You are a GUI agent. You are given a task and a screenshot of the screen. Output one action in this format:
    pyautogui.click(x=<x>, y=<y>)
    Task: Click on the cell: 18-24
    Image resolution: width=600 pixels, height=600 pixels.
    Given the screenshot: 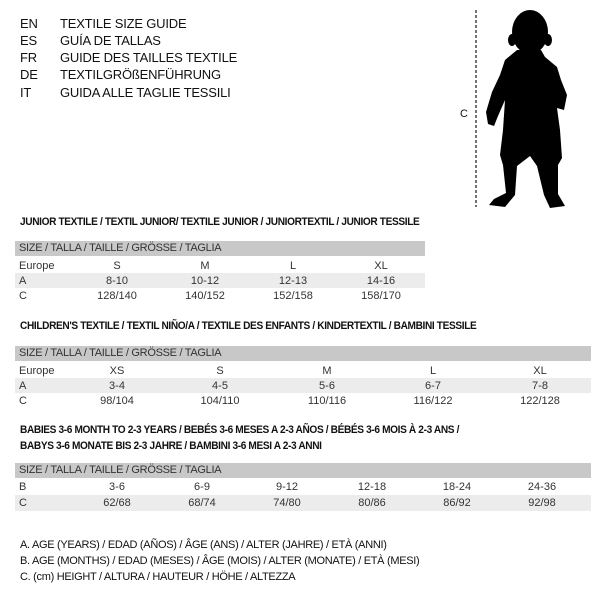 What is the action you would take?
    pyautogui.click(x=457, y=487)
    